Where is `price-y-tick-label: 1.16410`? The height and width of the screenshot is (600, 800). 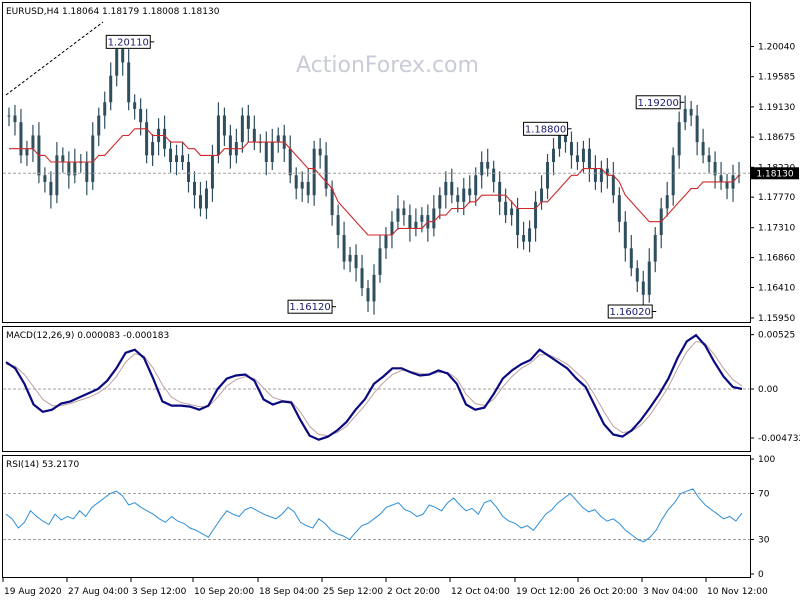
price-y-tick-label: 1.16410 is located at coordinates (776, 288).